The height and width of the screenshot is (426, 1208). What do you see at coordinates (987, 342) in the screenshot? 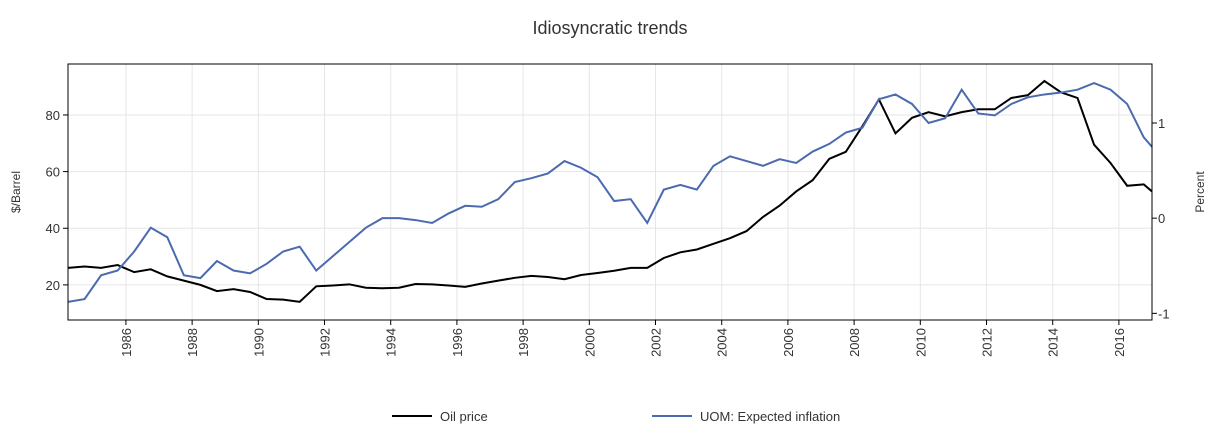
I see `x-tick-label: 2012` at bounding box center [987, 342].